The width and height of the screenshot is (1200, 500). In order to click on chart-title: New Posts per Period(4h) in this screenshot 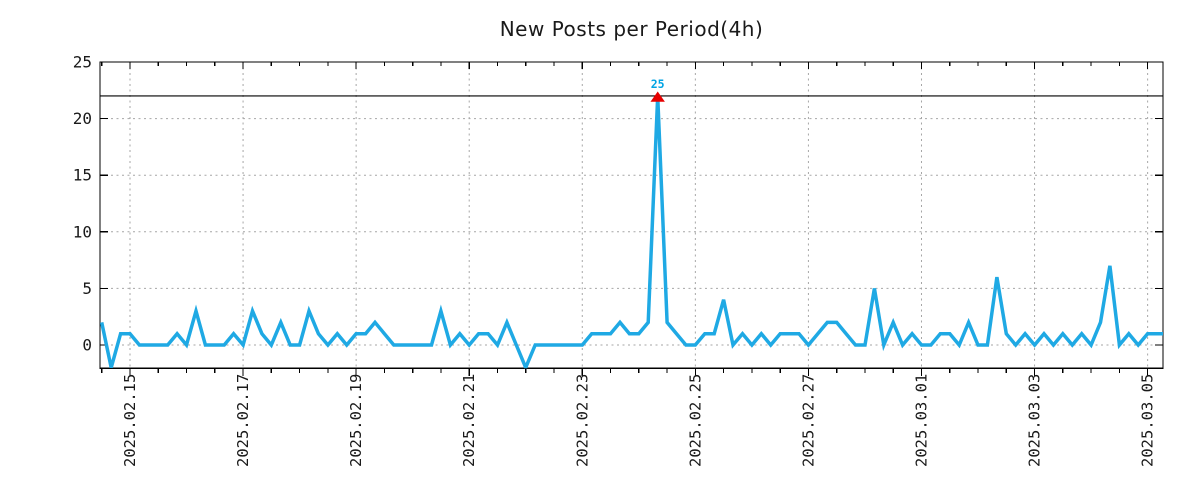, I will do `click(631, 29)`.